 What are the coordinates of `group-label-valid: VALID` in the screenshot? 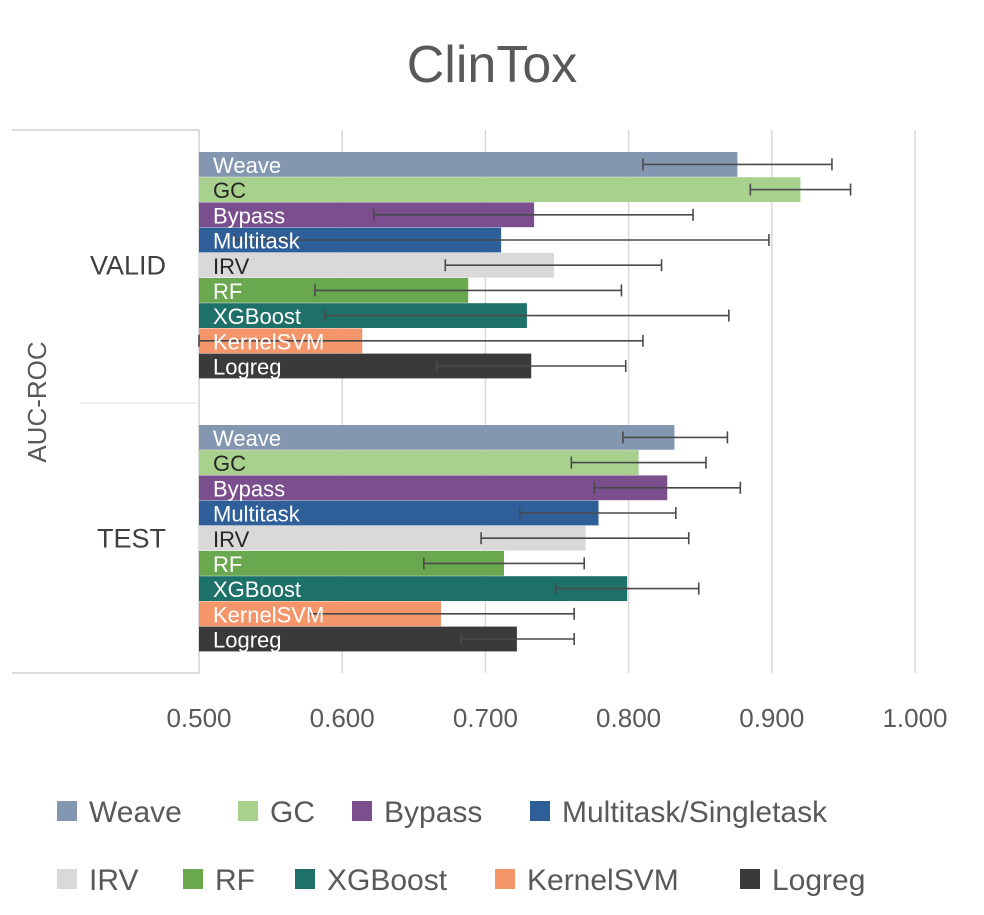 It's located at (128, 265).